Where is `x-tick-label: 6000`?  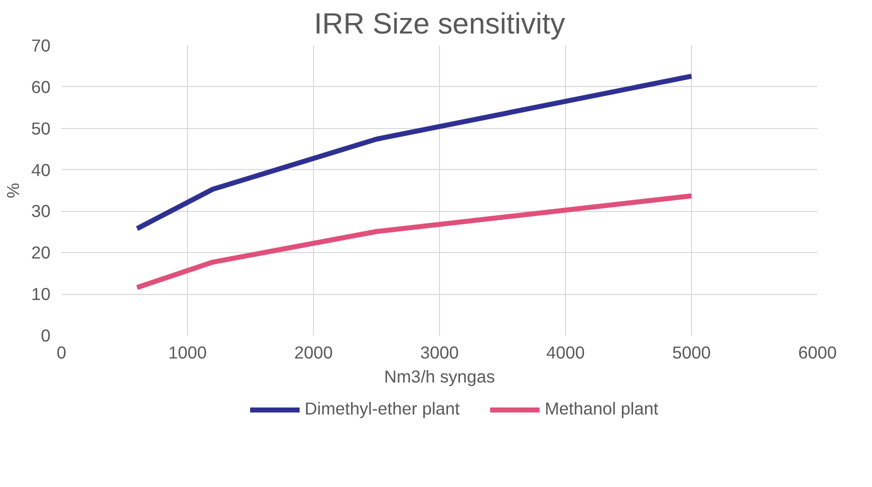
x-tick-label: 6000 is located at coordinates (817, 352).